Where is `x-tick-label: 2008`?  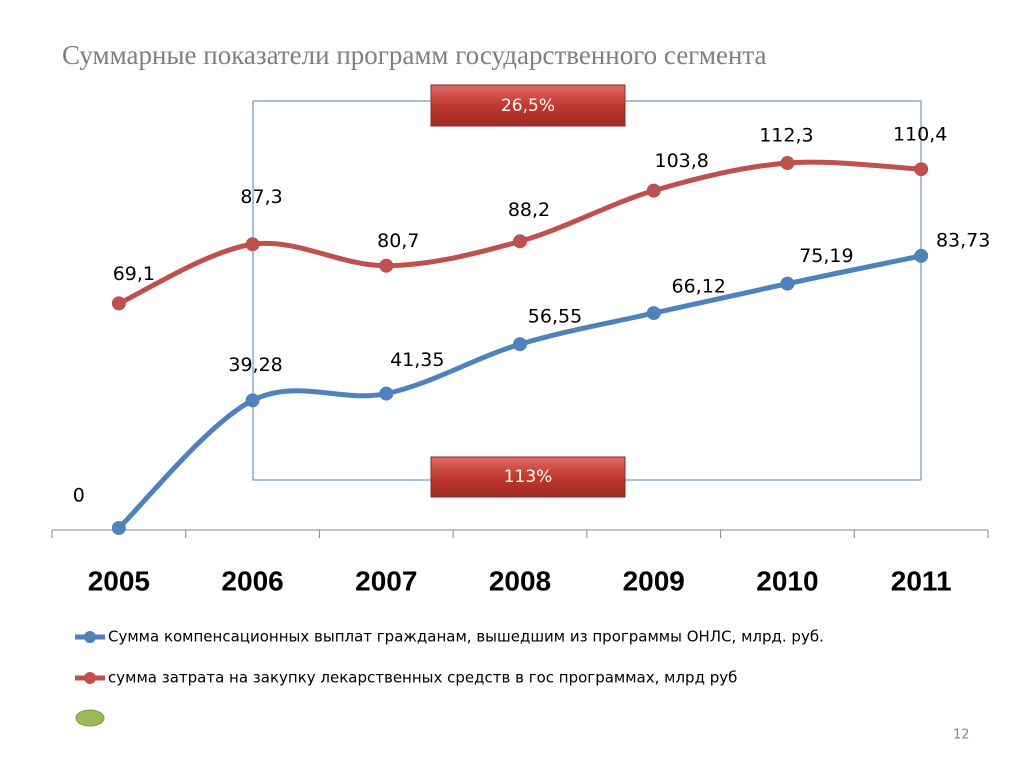 x-tick-label: 2008 is located at coordinates (520, 580).